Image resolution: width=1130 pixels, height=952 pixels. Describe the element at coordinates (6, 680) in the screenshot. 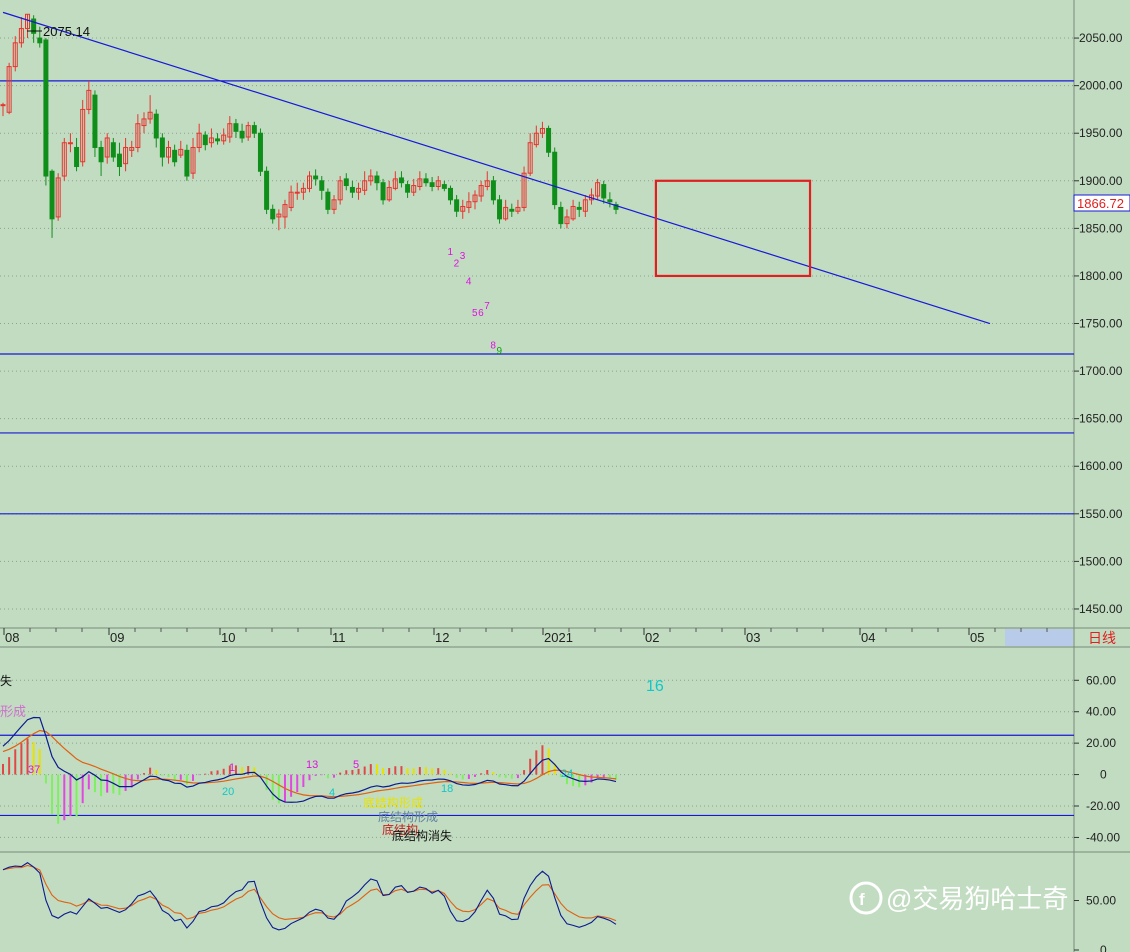

I see `macd-annotation-lost: 失` at that location.